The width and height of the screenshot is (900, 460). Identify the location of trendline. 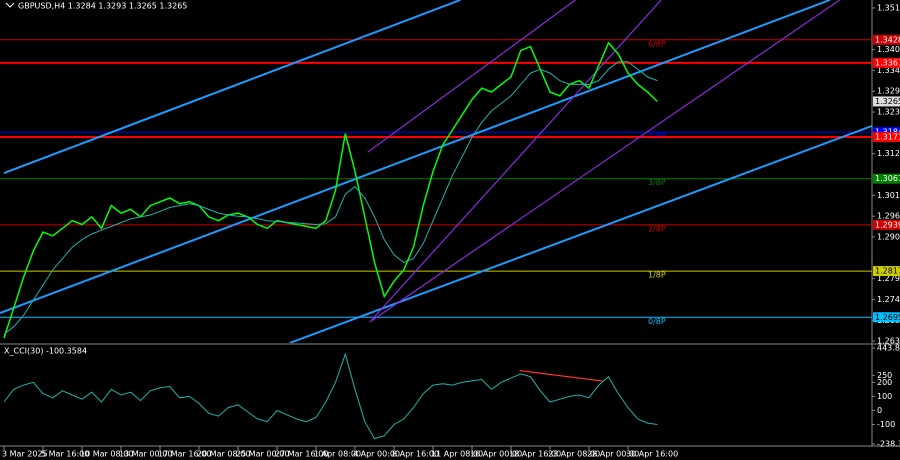
(471, 76).